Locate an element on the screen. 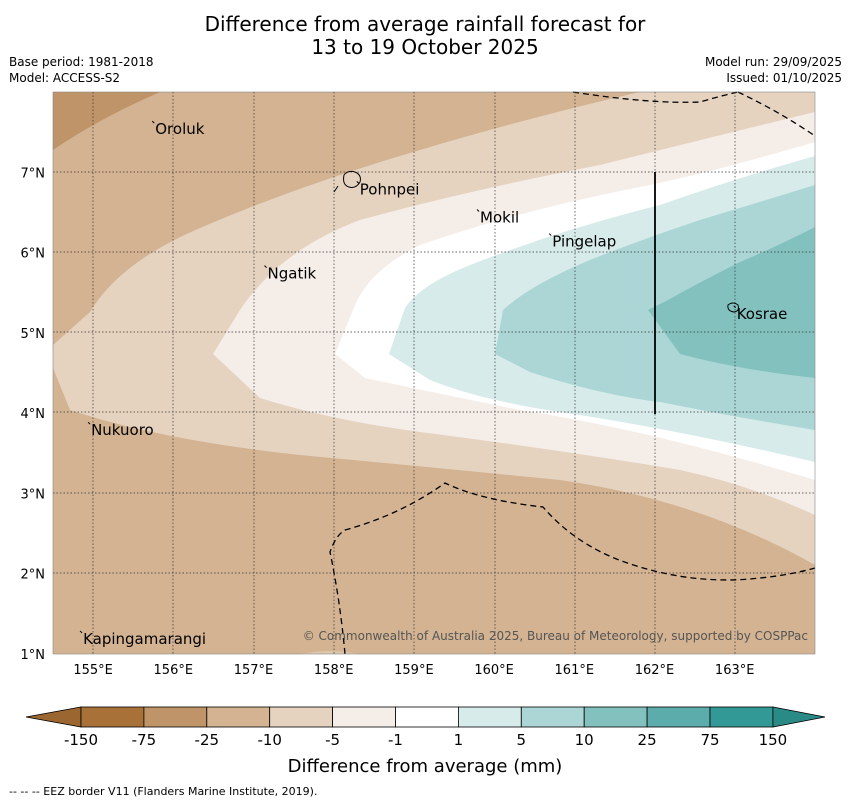 This screenshot has height=804, width=850. lat-tick-label: 3°N is located at coordinates (33, 494).